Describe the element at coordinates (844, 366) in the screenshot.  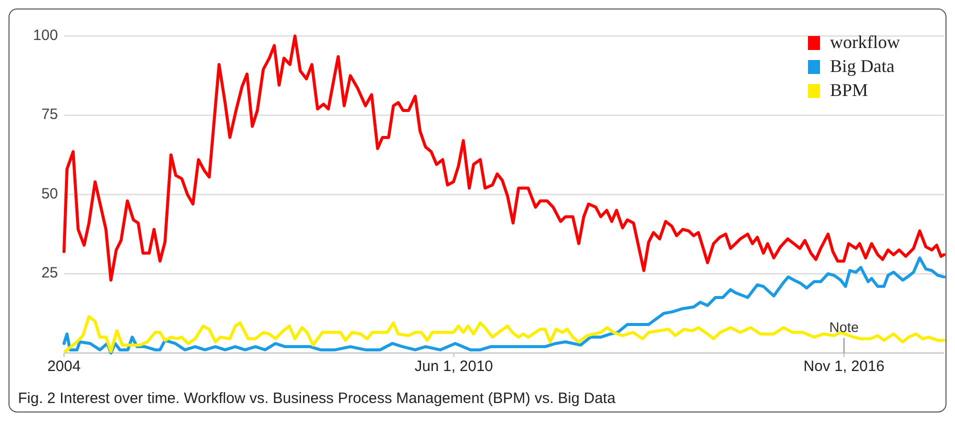
I see `x-tick-label: Nov 1, 2016` at that location.